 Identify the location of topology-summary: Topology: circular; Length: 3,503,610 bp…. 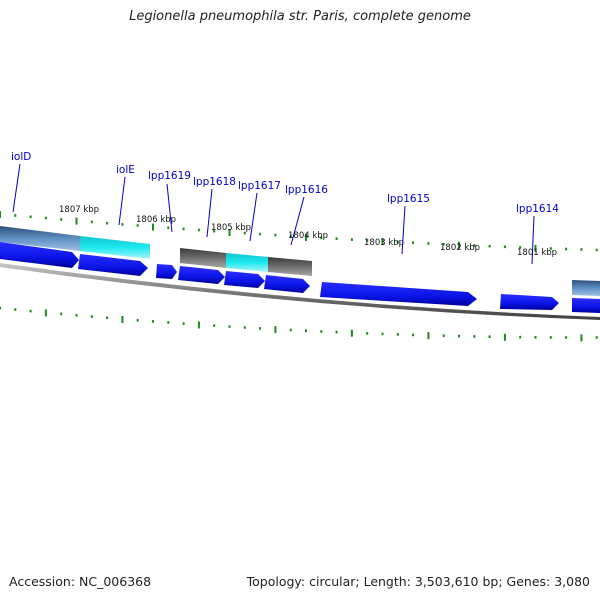
(418, 581).